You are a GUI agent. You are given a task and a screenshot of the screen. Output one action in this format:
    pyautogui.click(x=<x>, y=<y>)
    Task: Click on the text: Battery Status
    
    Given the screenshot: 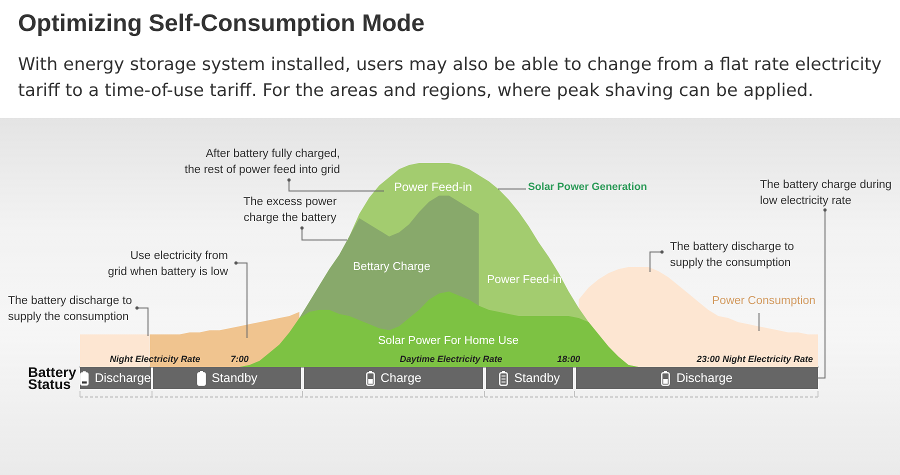 What is the action you would take?
    pyautogui.click(x=52, y=378)
    